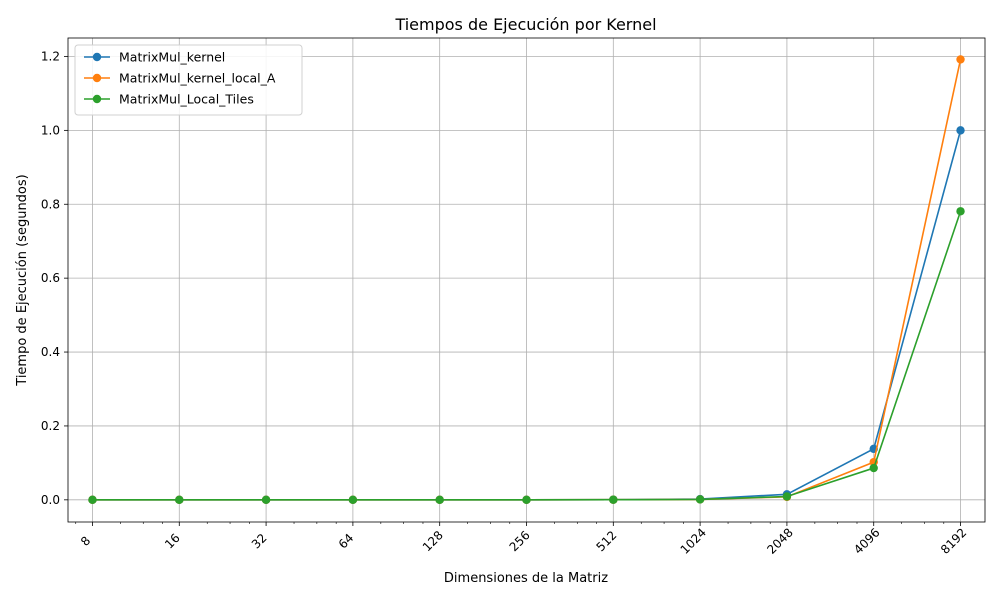 This screenshot has width=1000, height=600. I want to click on y-tick-label: 0.8, so click(50, 204).